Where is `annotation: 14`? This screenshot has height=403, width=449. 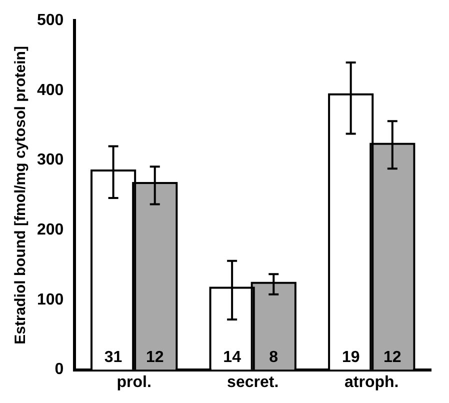 annotation: 14 is located at coordinates (232, 357).